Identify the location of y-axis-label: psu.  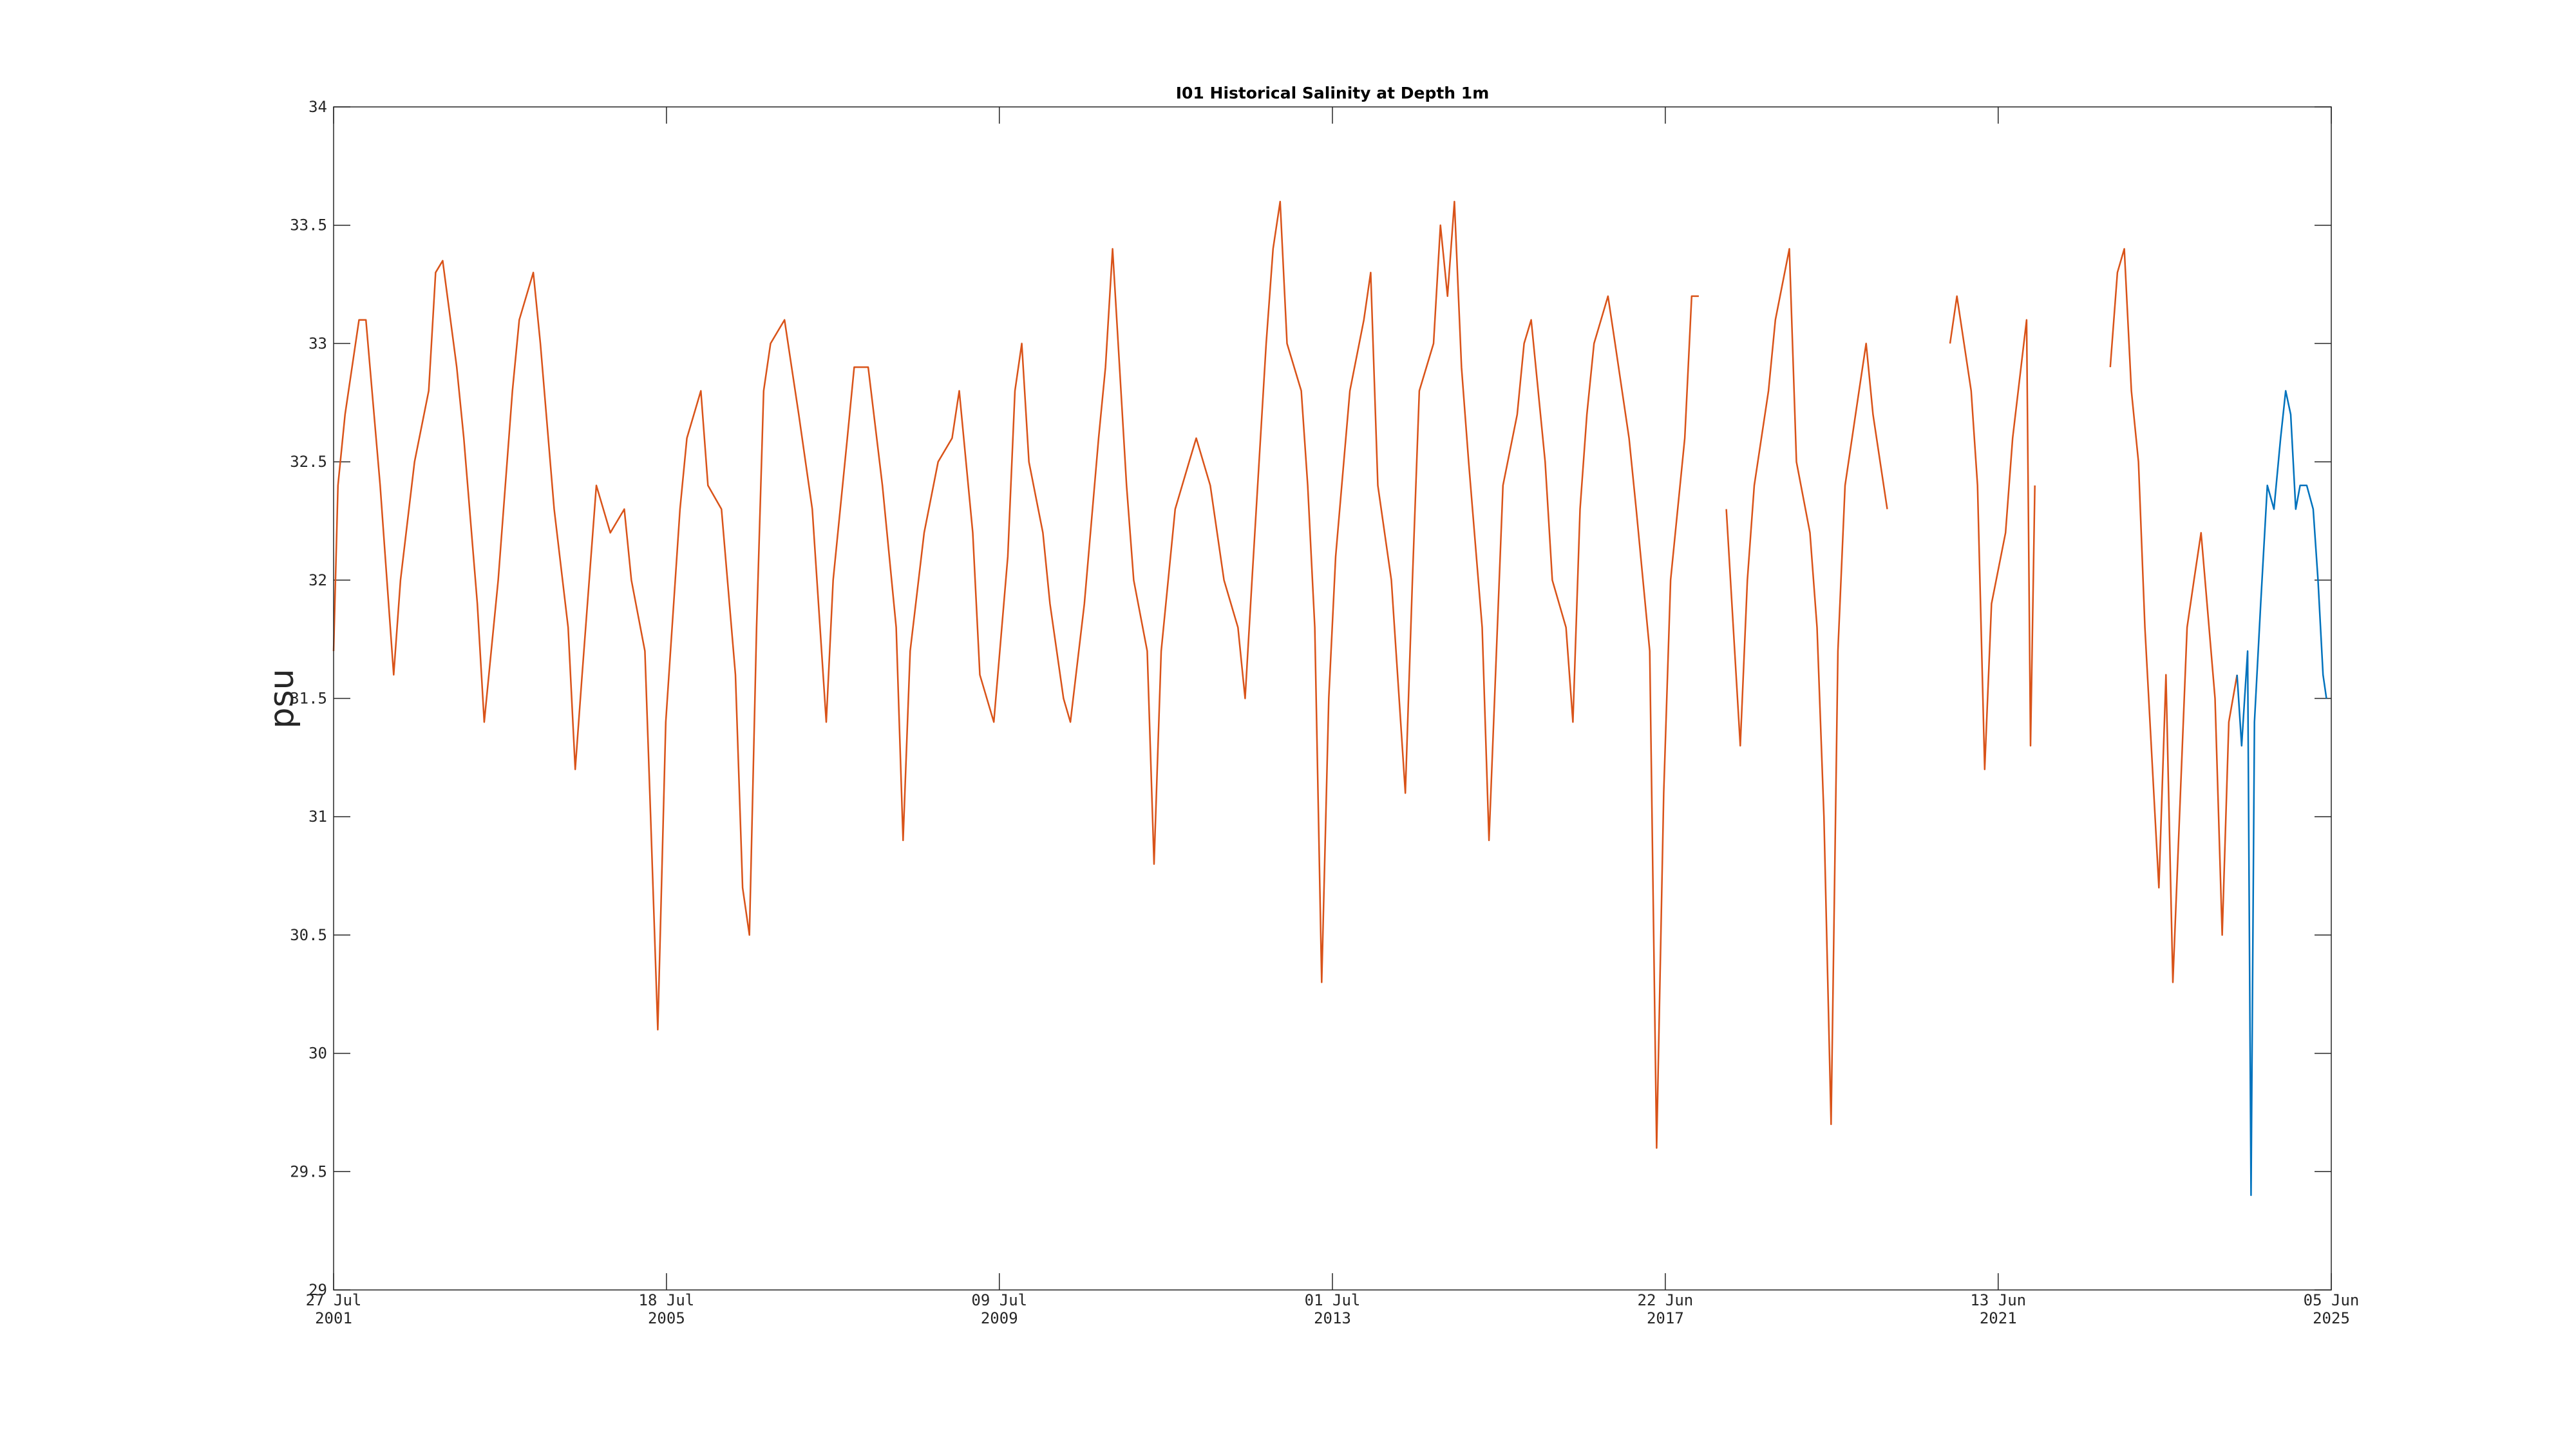
(282, 698).